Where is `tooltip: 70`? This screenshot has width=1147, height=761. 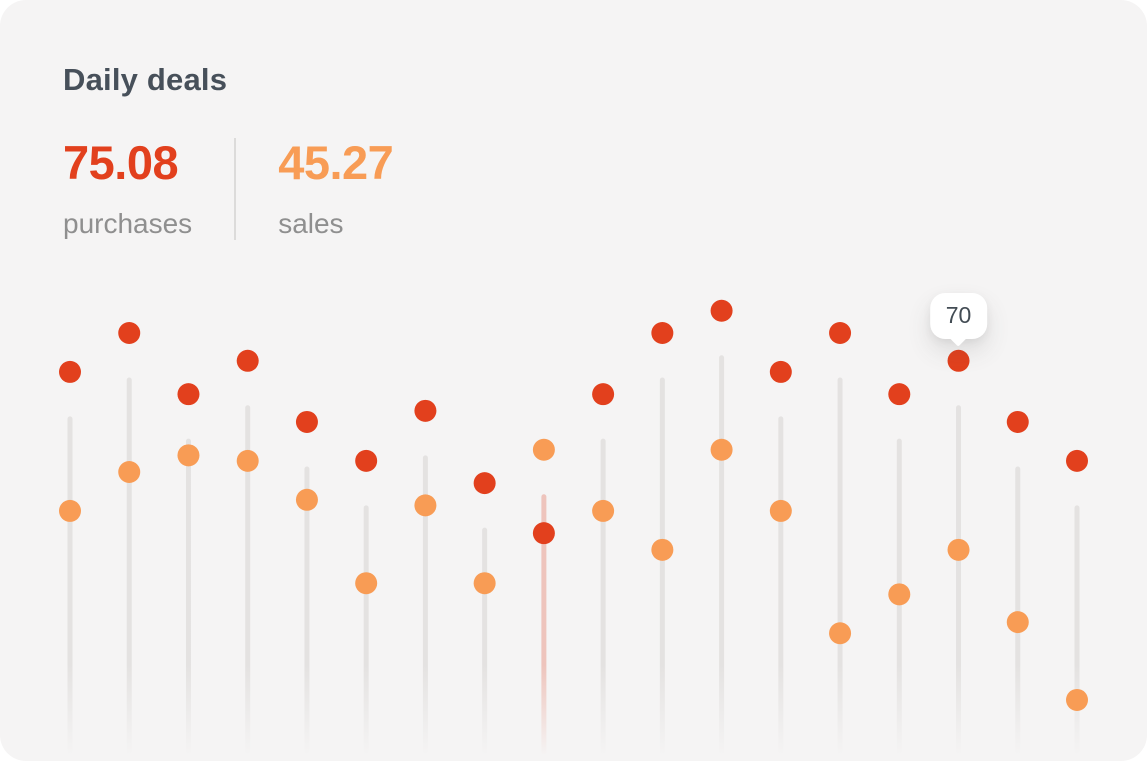
tooltip: 70 is located at coordinates (958, 315).